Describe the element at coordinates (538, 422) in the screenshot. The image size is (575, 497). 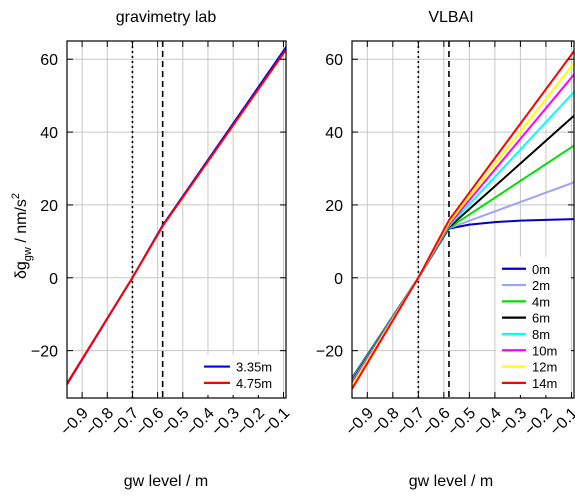
I see `x-tick-label: −0.2` at that location.